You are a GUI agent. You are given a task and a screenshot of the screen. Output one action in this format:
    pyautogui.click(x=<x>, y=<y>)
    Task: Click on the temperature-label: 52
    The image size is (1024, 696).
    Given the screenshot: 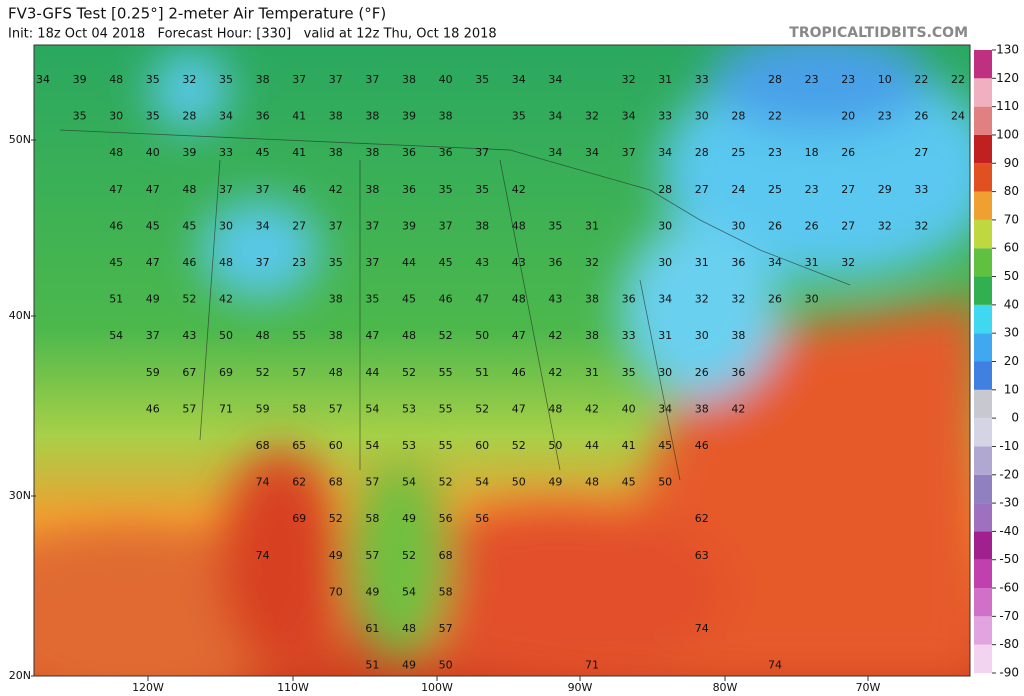 What is the action you would take?
    pyautogui.click(x=409, y=555)
    